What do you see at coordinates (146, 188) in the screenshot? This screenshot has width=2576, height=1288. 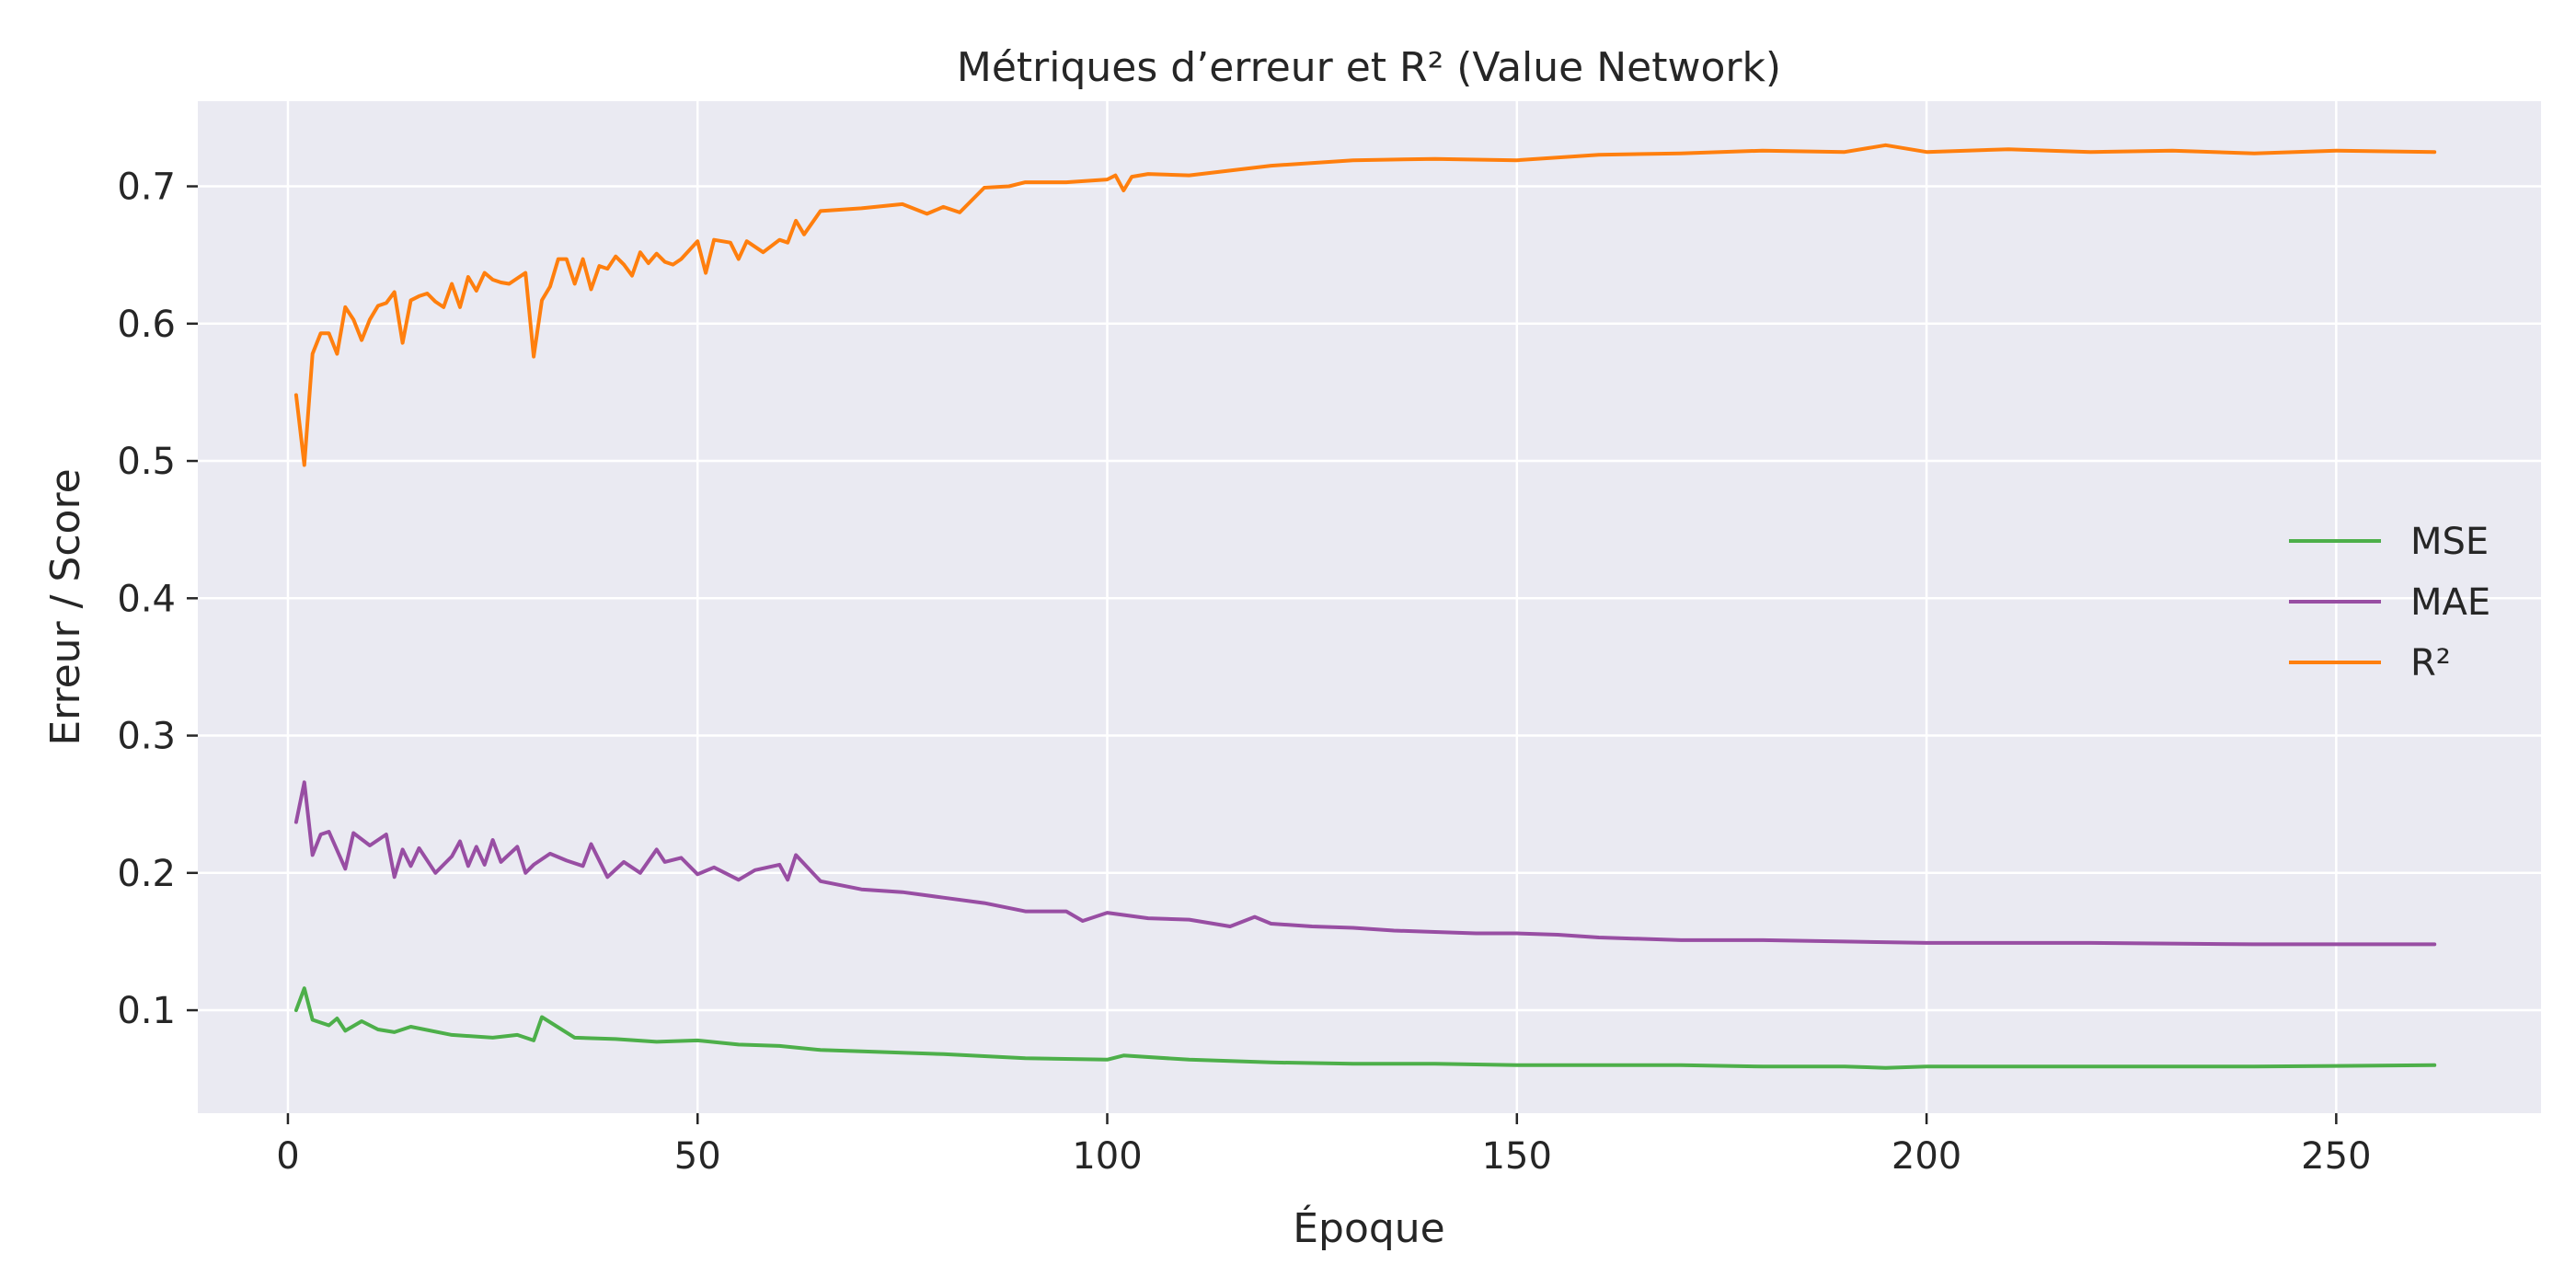 I see `y-tick-label: 0.7` at bounding box center [146, 188].